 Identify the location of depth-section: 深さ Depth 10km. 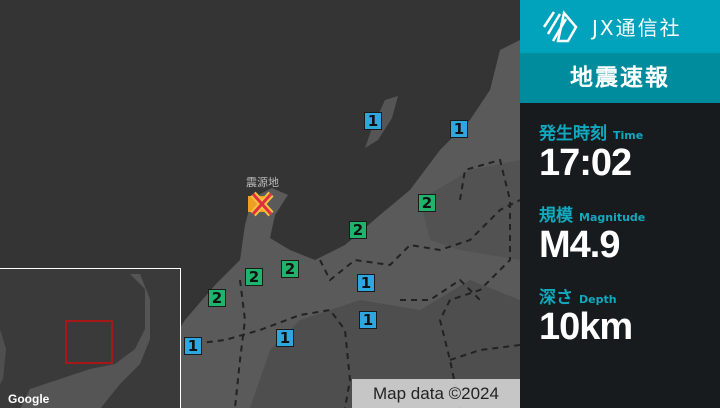
(620, 316).